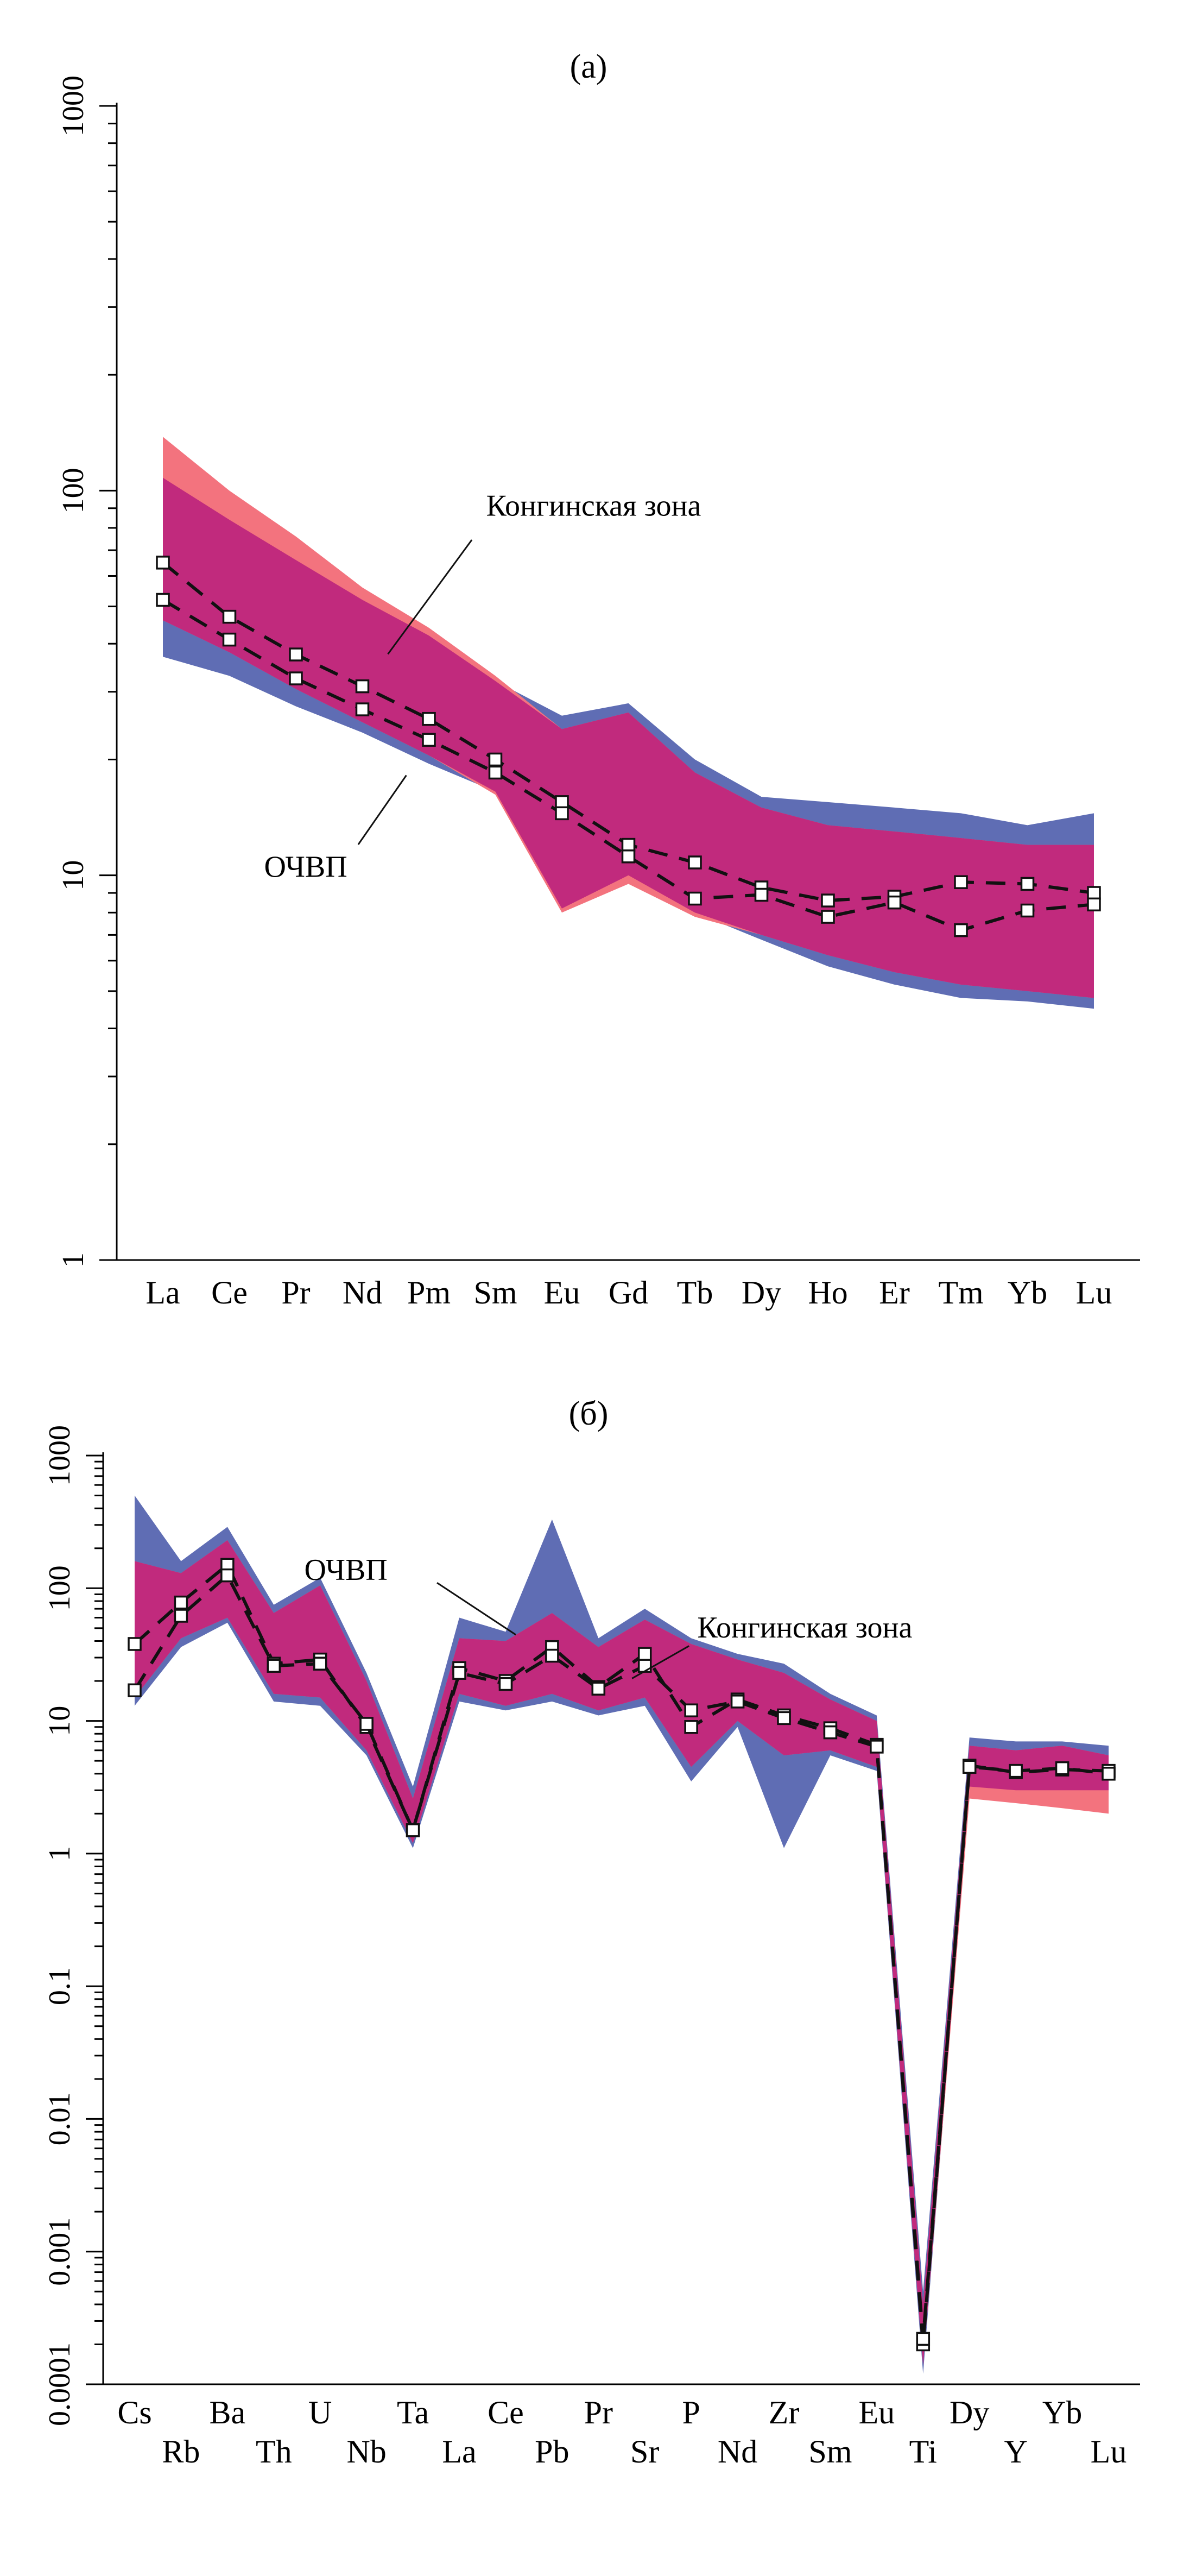  I want to click on x-label-Pb: Pb, so click(552, 2452).